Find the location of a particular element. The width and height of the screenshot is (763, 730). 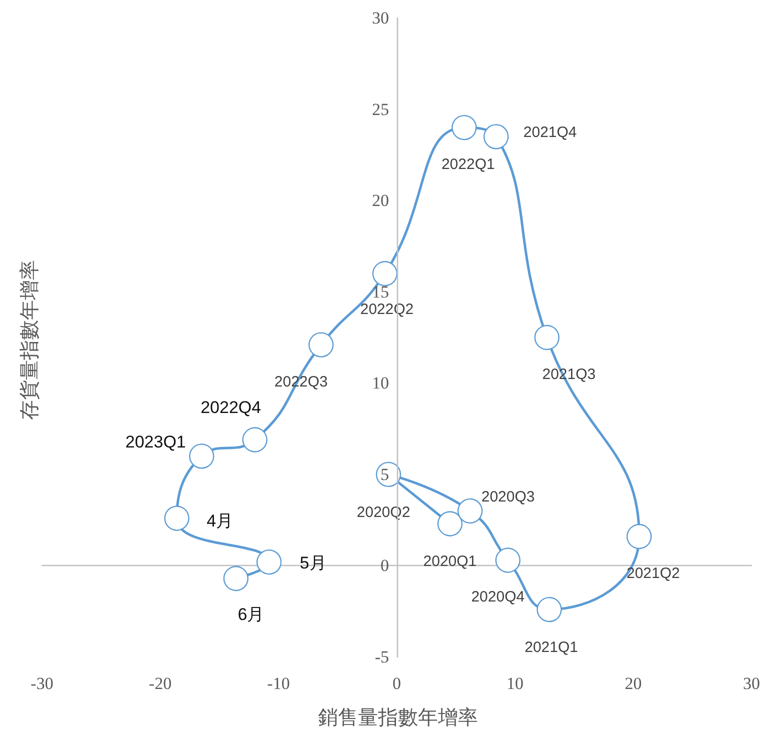

y-tick-label: 10 is located at coordinates (380, 383).